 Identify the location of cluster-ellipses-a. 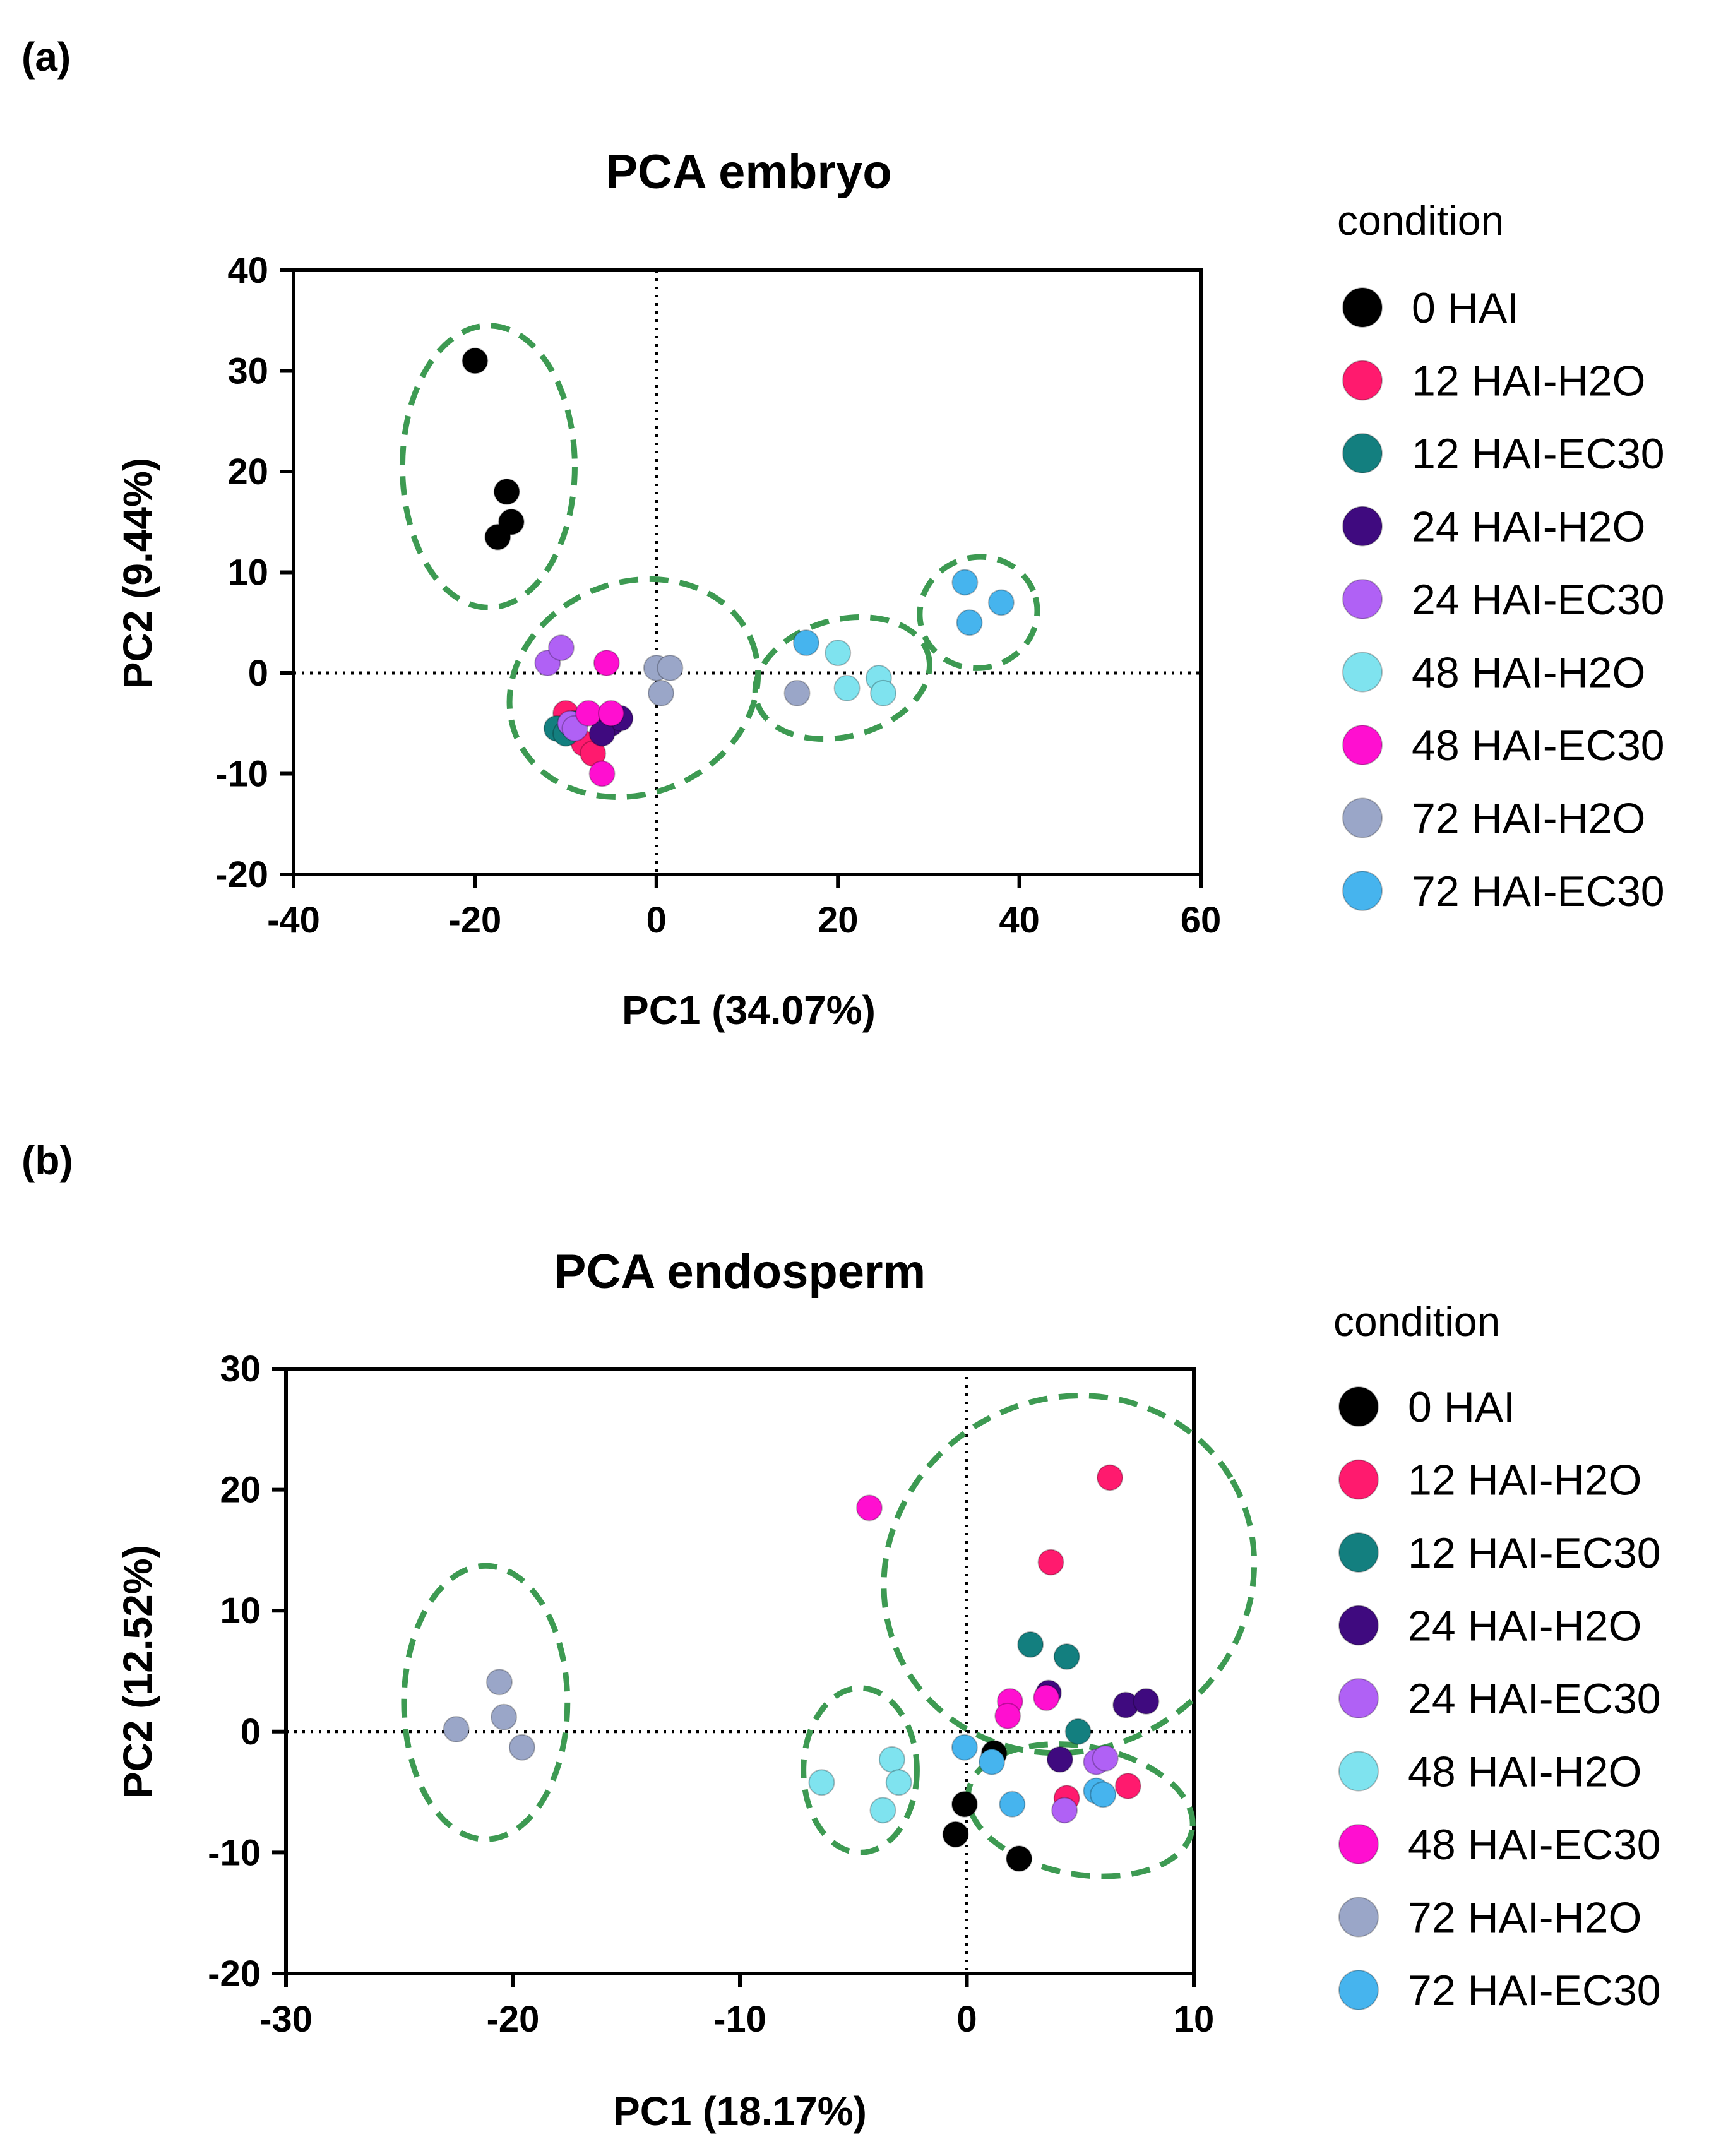
(719, 562).